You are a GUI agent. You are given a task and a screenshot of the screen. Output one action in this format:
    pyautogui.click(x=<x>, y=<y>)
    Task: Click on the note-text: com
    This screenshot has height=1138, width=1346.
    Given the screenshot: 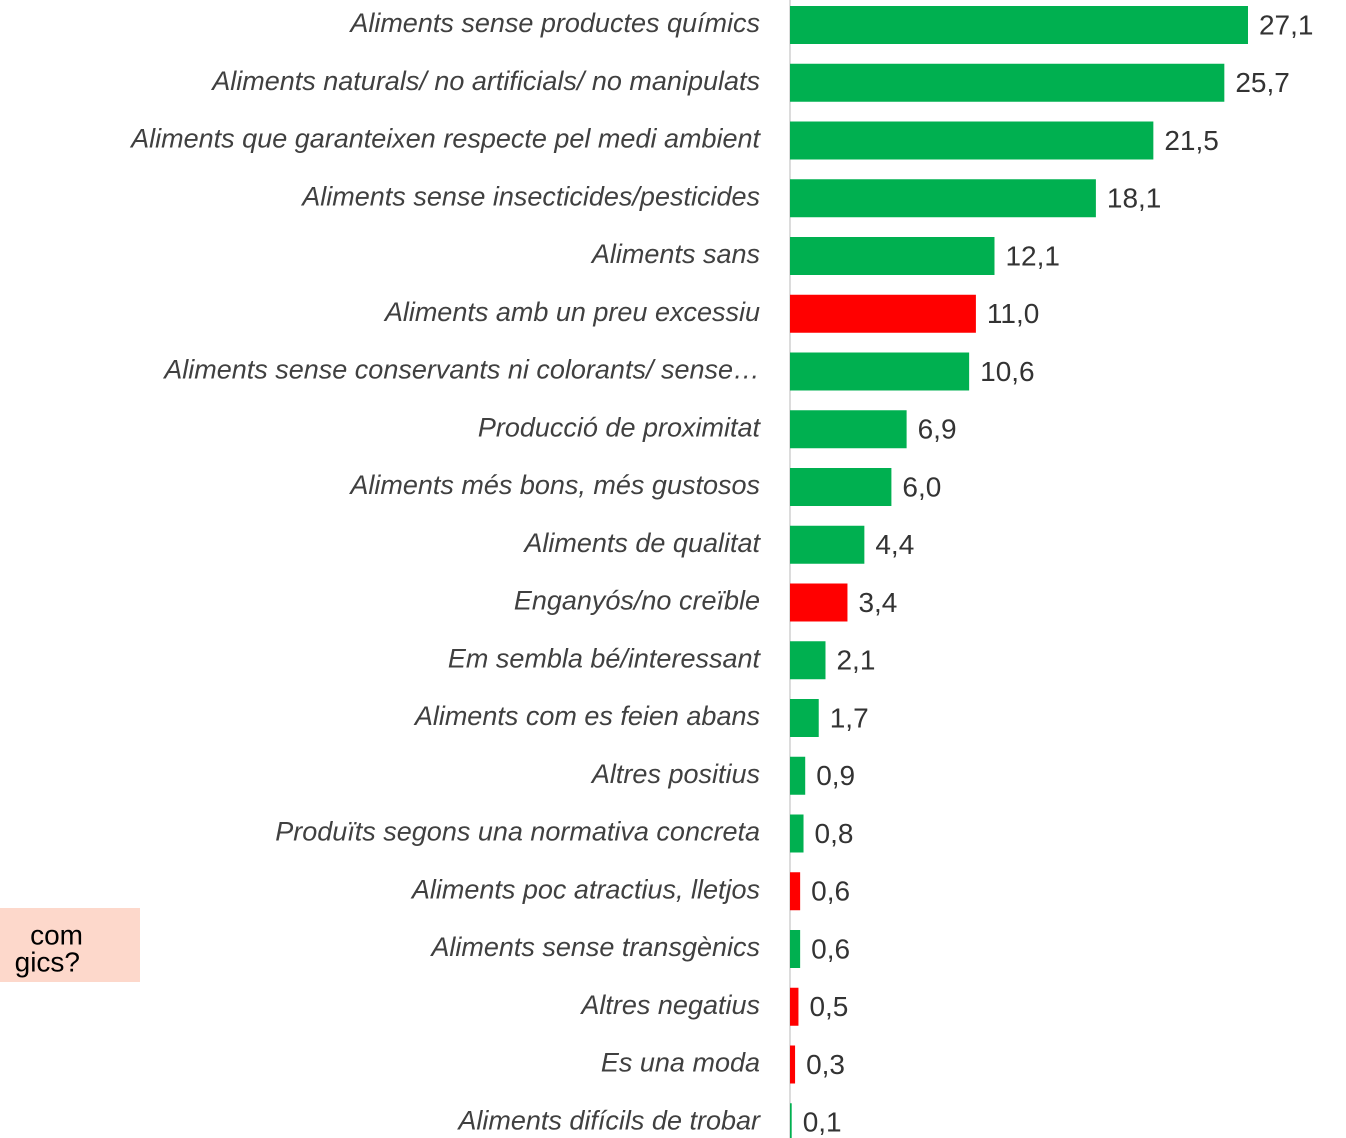 What is the action you would take?
    pyautogui.click(x=56, y=934)
    